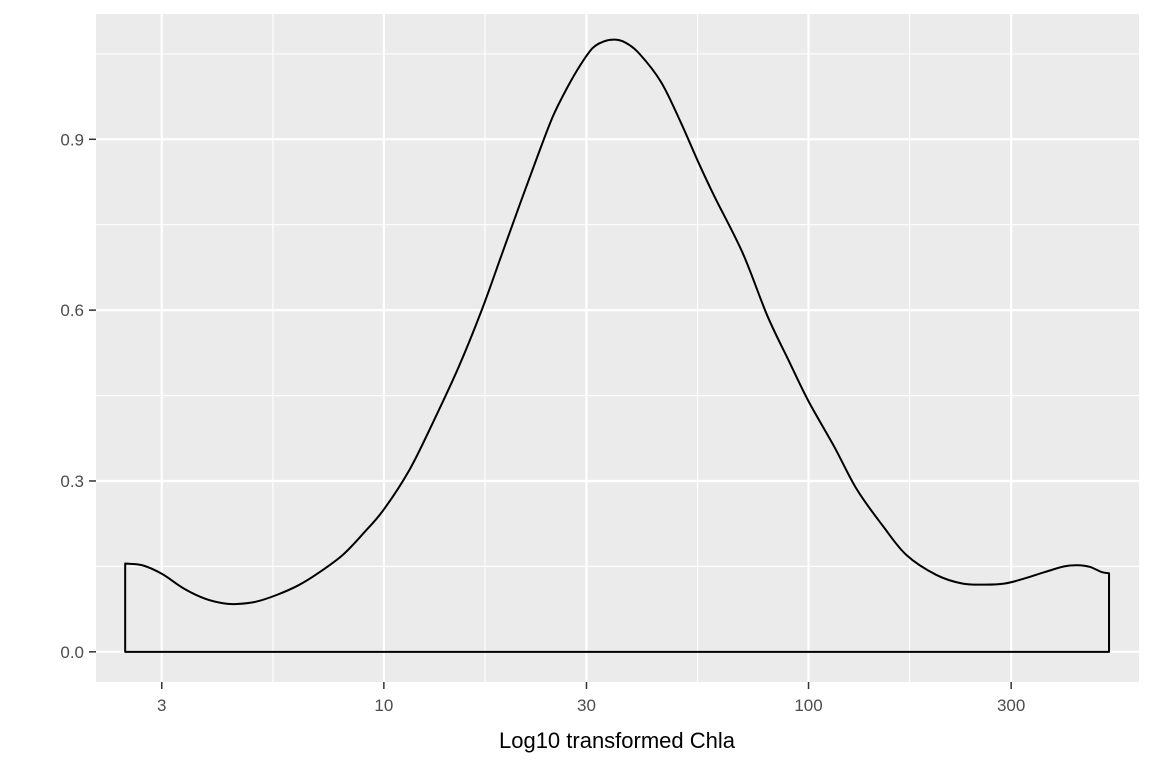 The width and height of the screenshot is (1152, 768). I want to click on x-tick-label: 3, so click(161, 705).